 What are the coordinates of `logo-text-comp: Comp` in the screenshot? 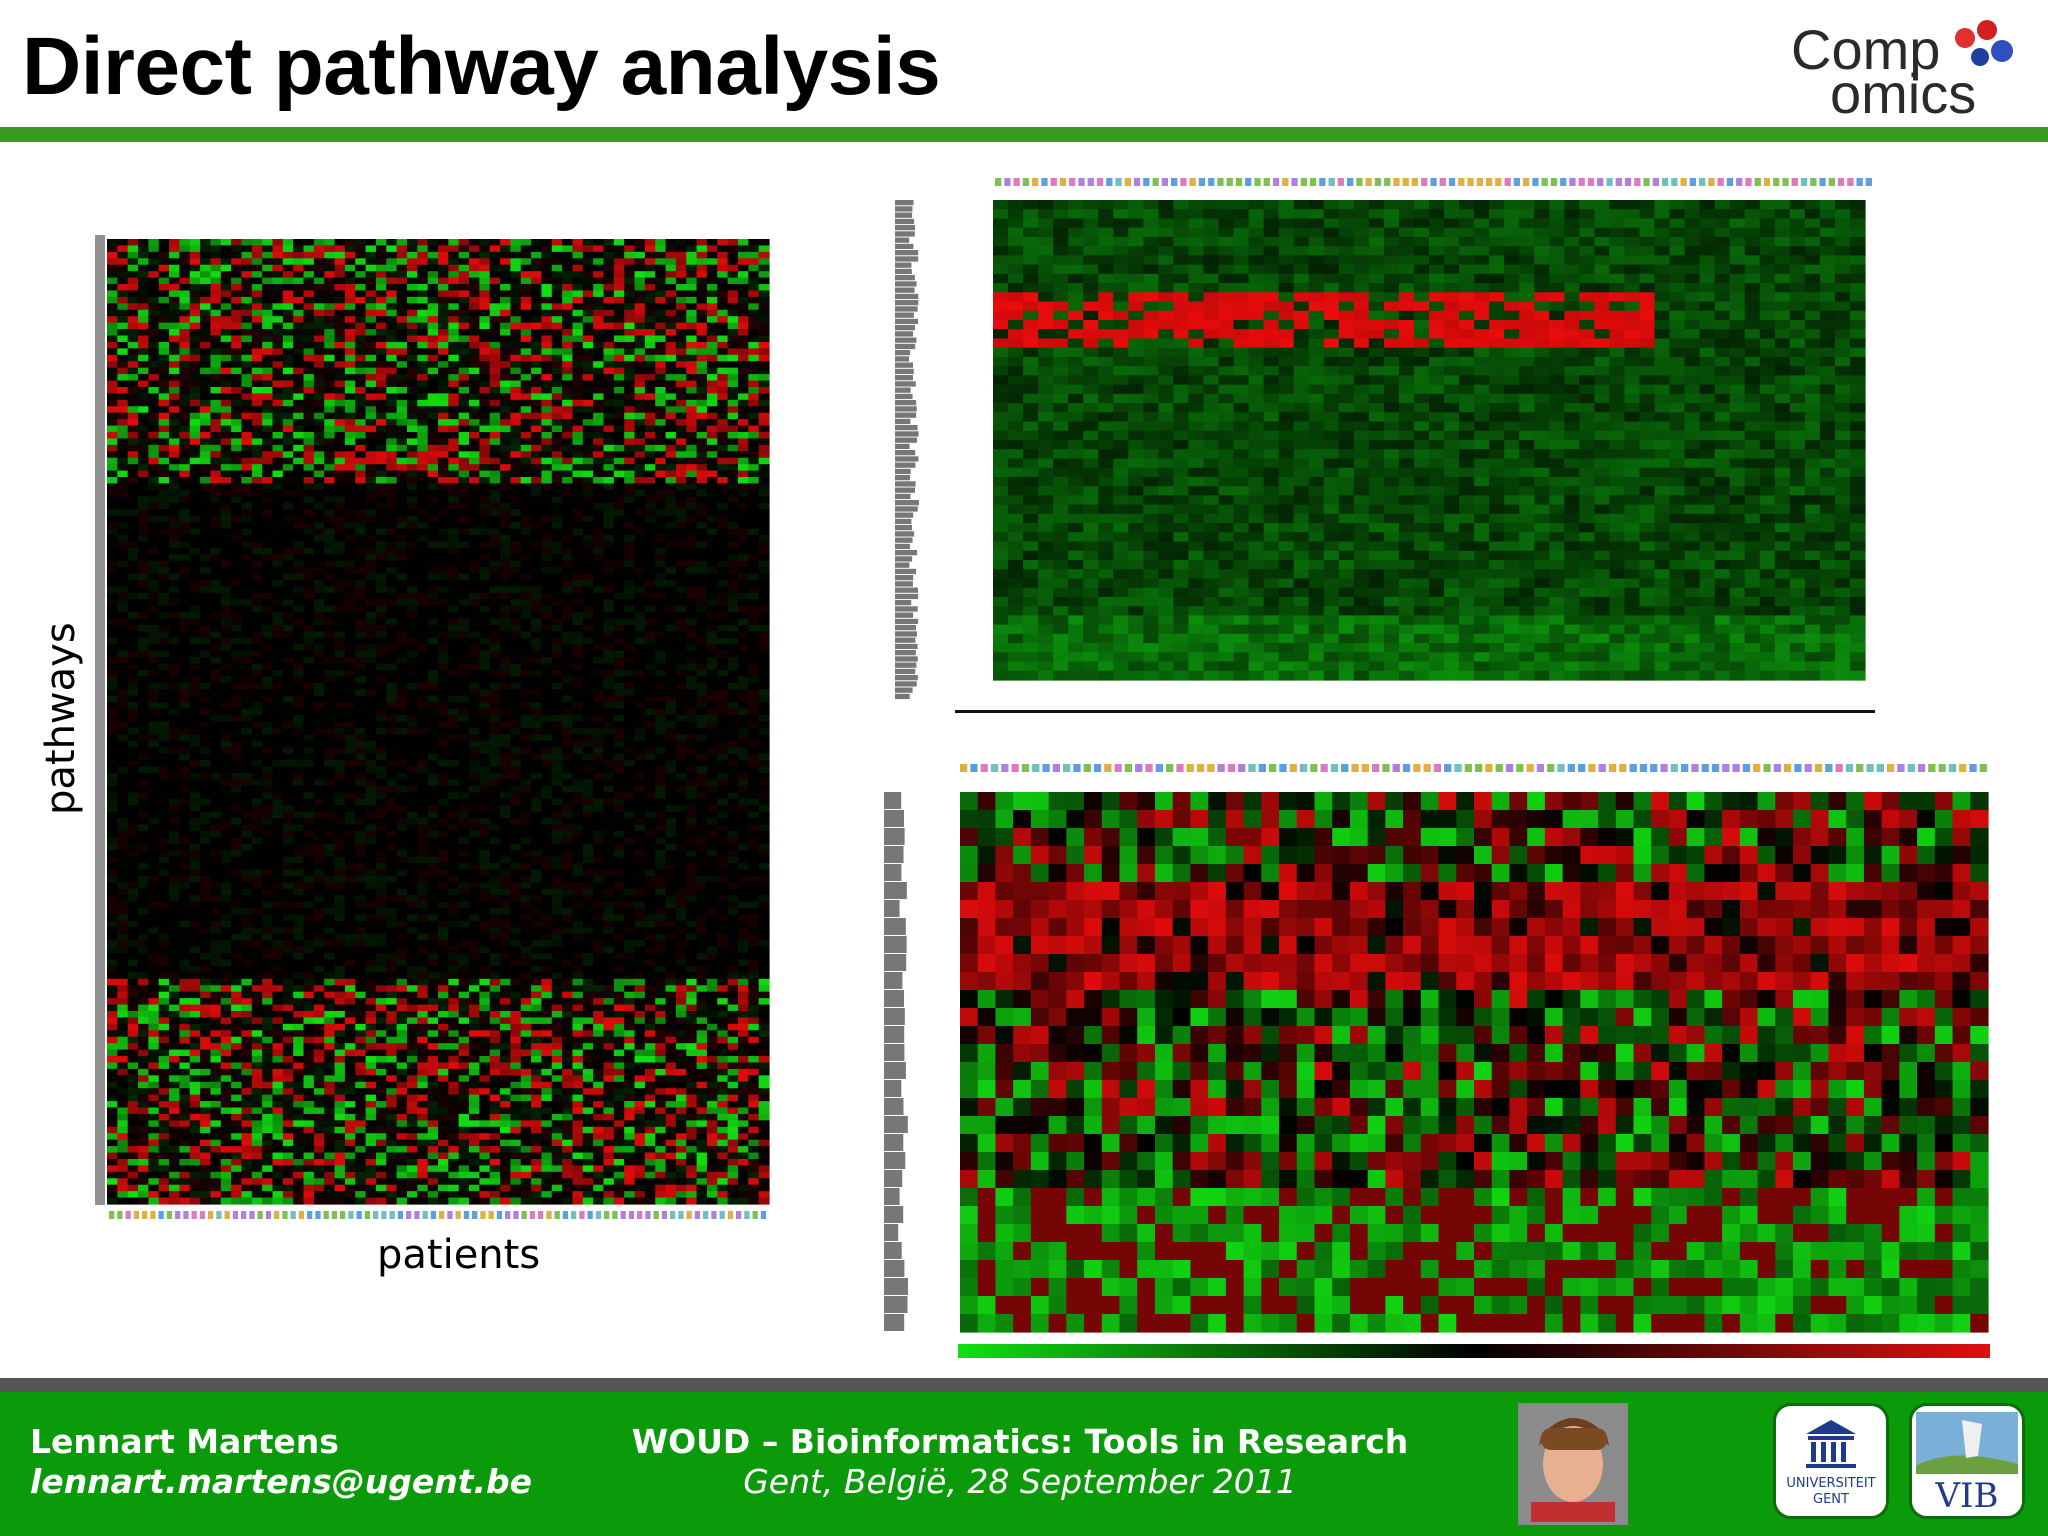 It's located at (1866, 49).